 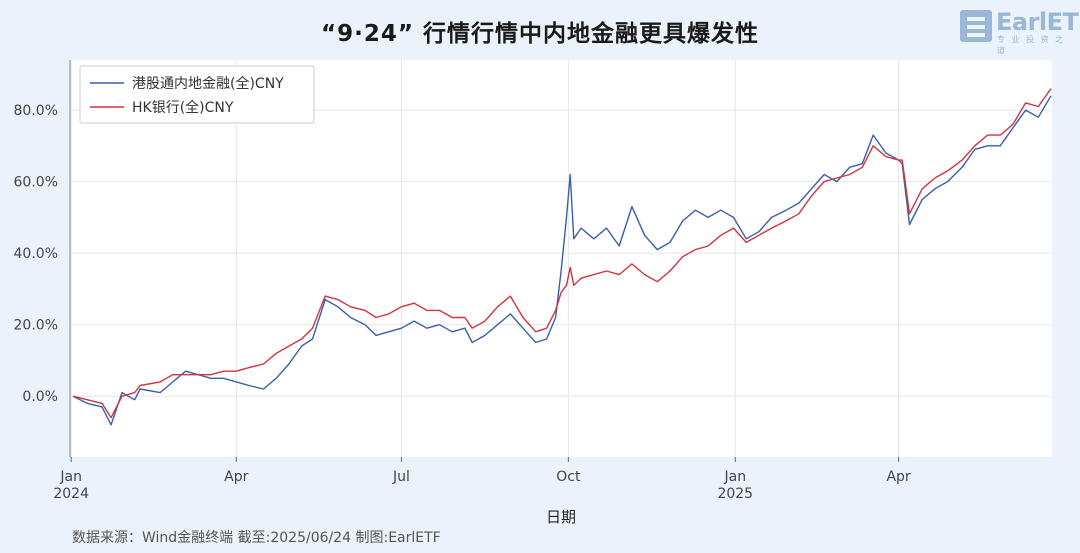 I want to click on legend: 港股通内地金融(全)CNY HK银行(全)CNY, so click(x=197, y=94).